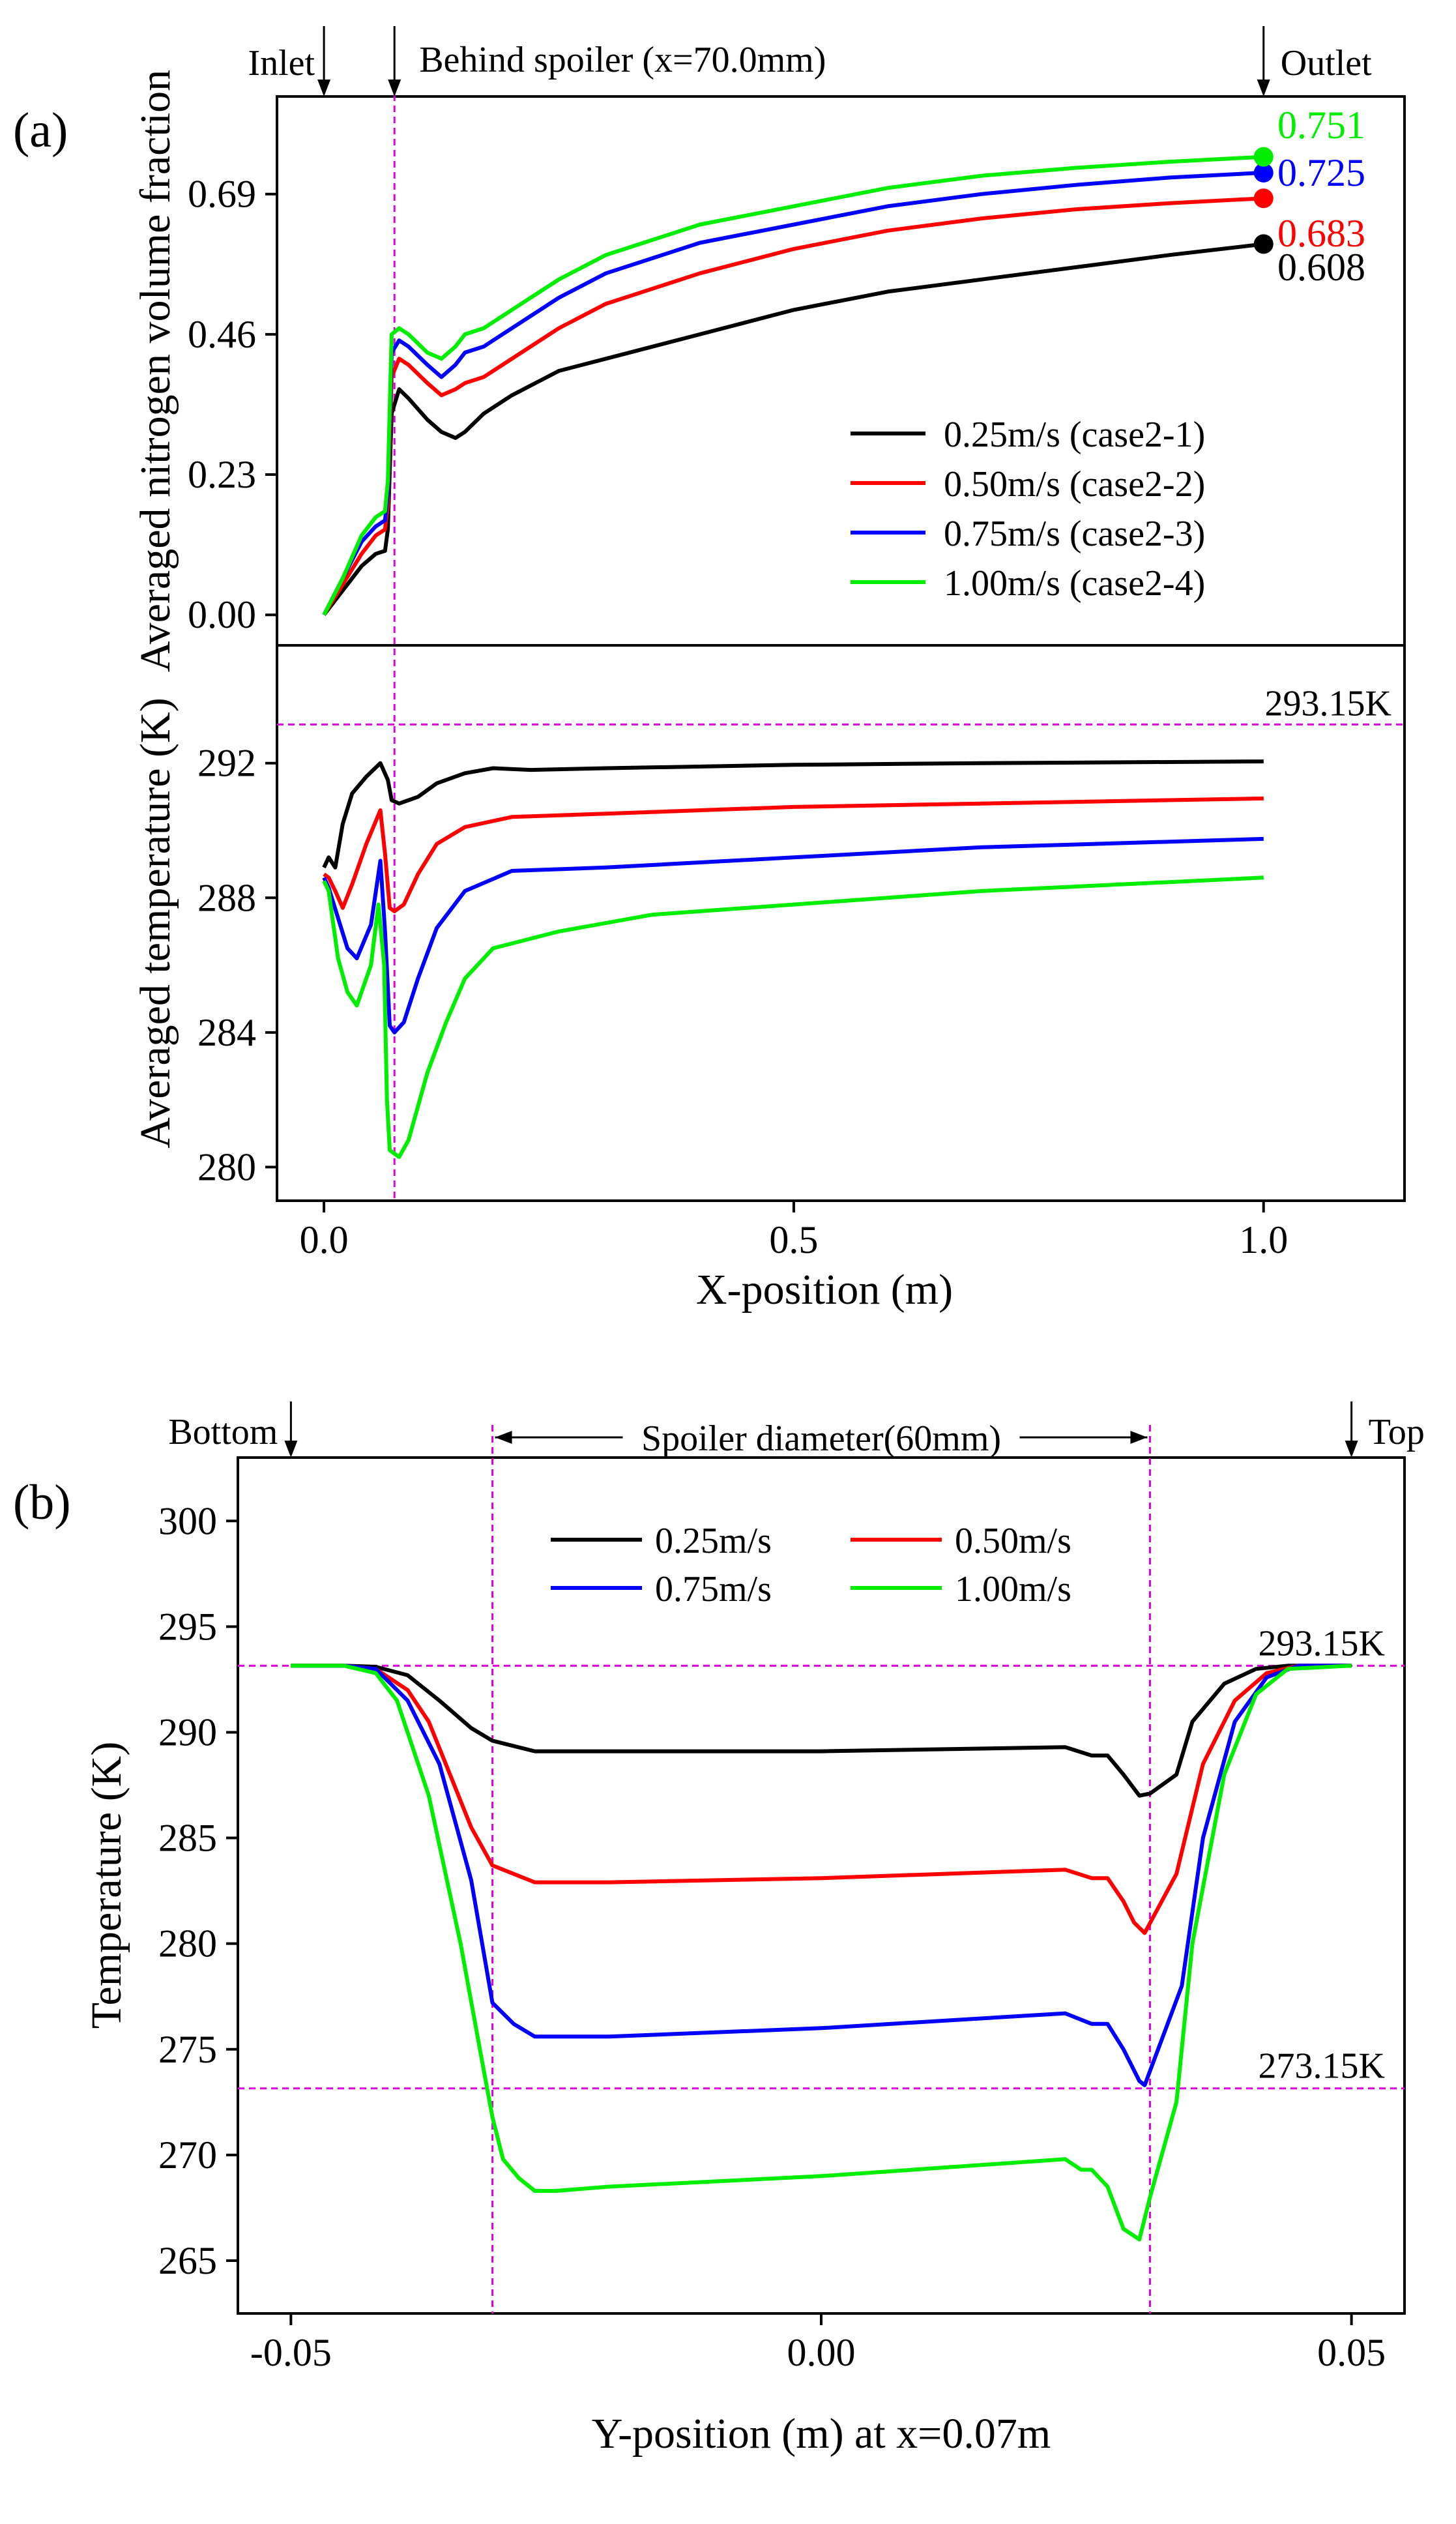 This screenshot has width=1456, height=2524. I want to click on legend-label: 1.00m/s, so click(1013, 1589).